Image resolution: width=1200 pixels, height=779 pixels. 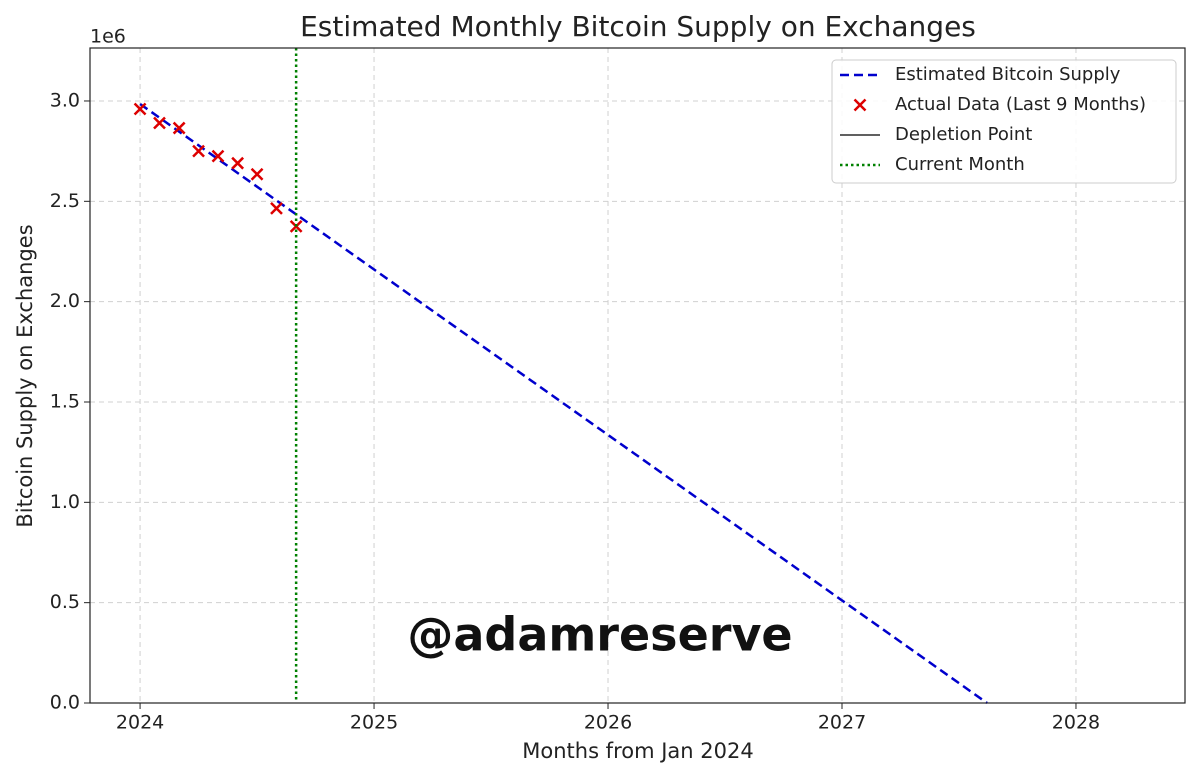 What do you see at coordinates (65, 703) in the screenshot?
I see `y-tick-label: 0.0` at bounding box center [65, 703].